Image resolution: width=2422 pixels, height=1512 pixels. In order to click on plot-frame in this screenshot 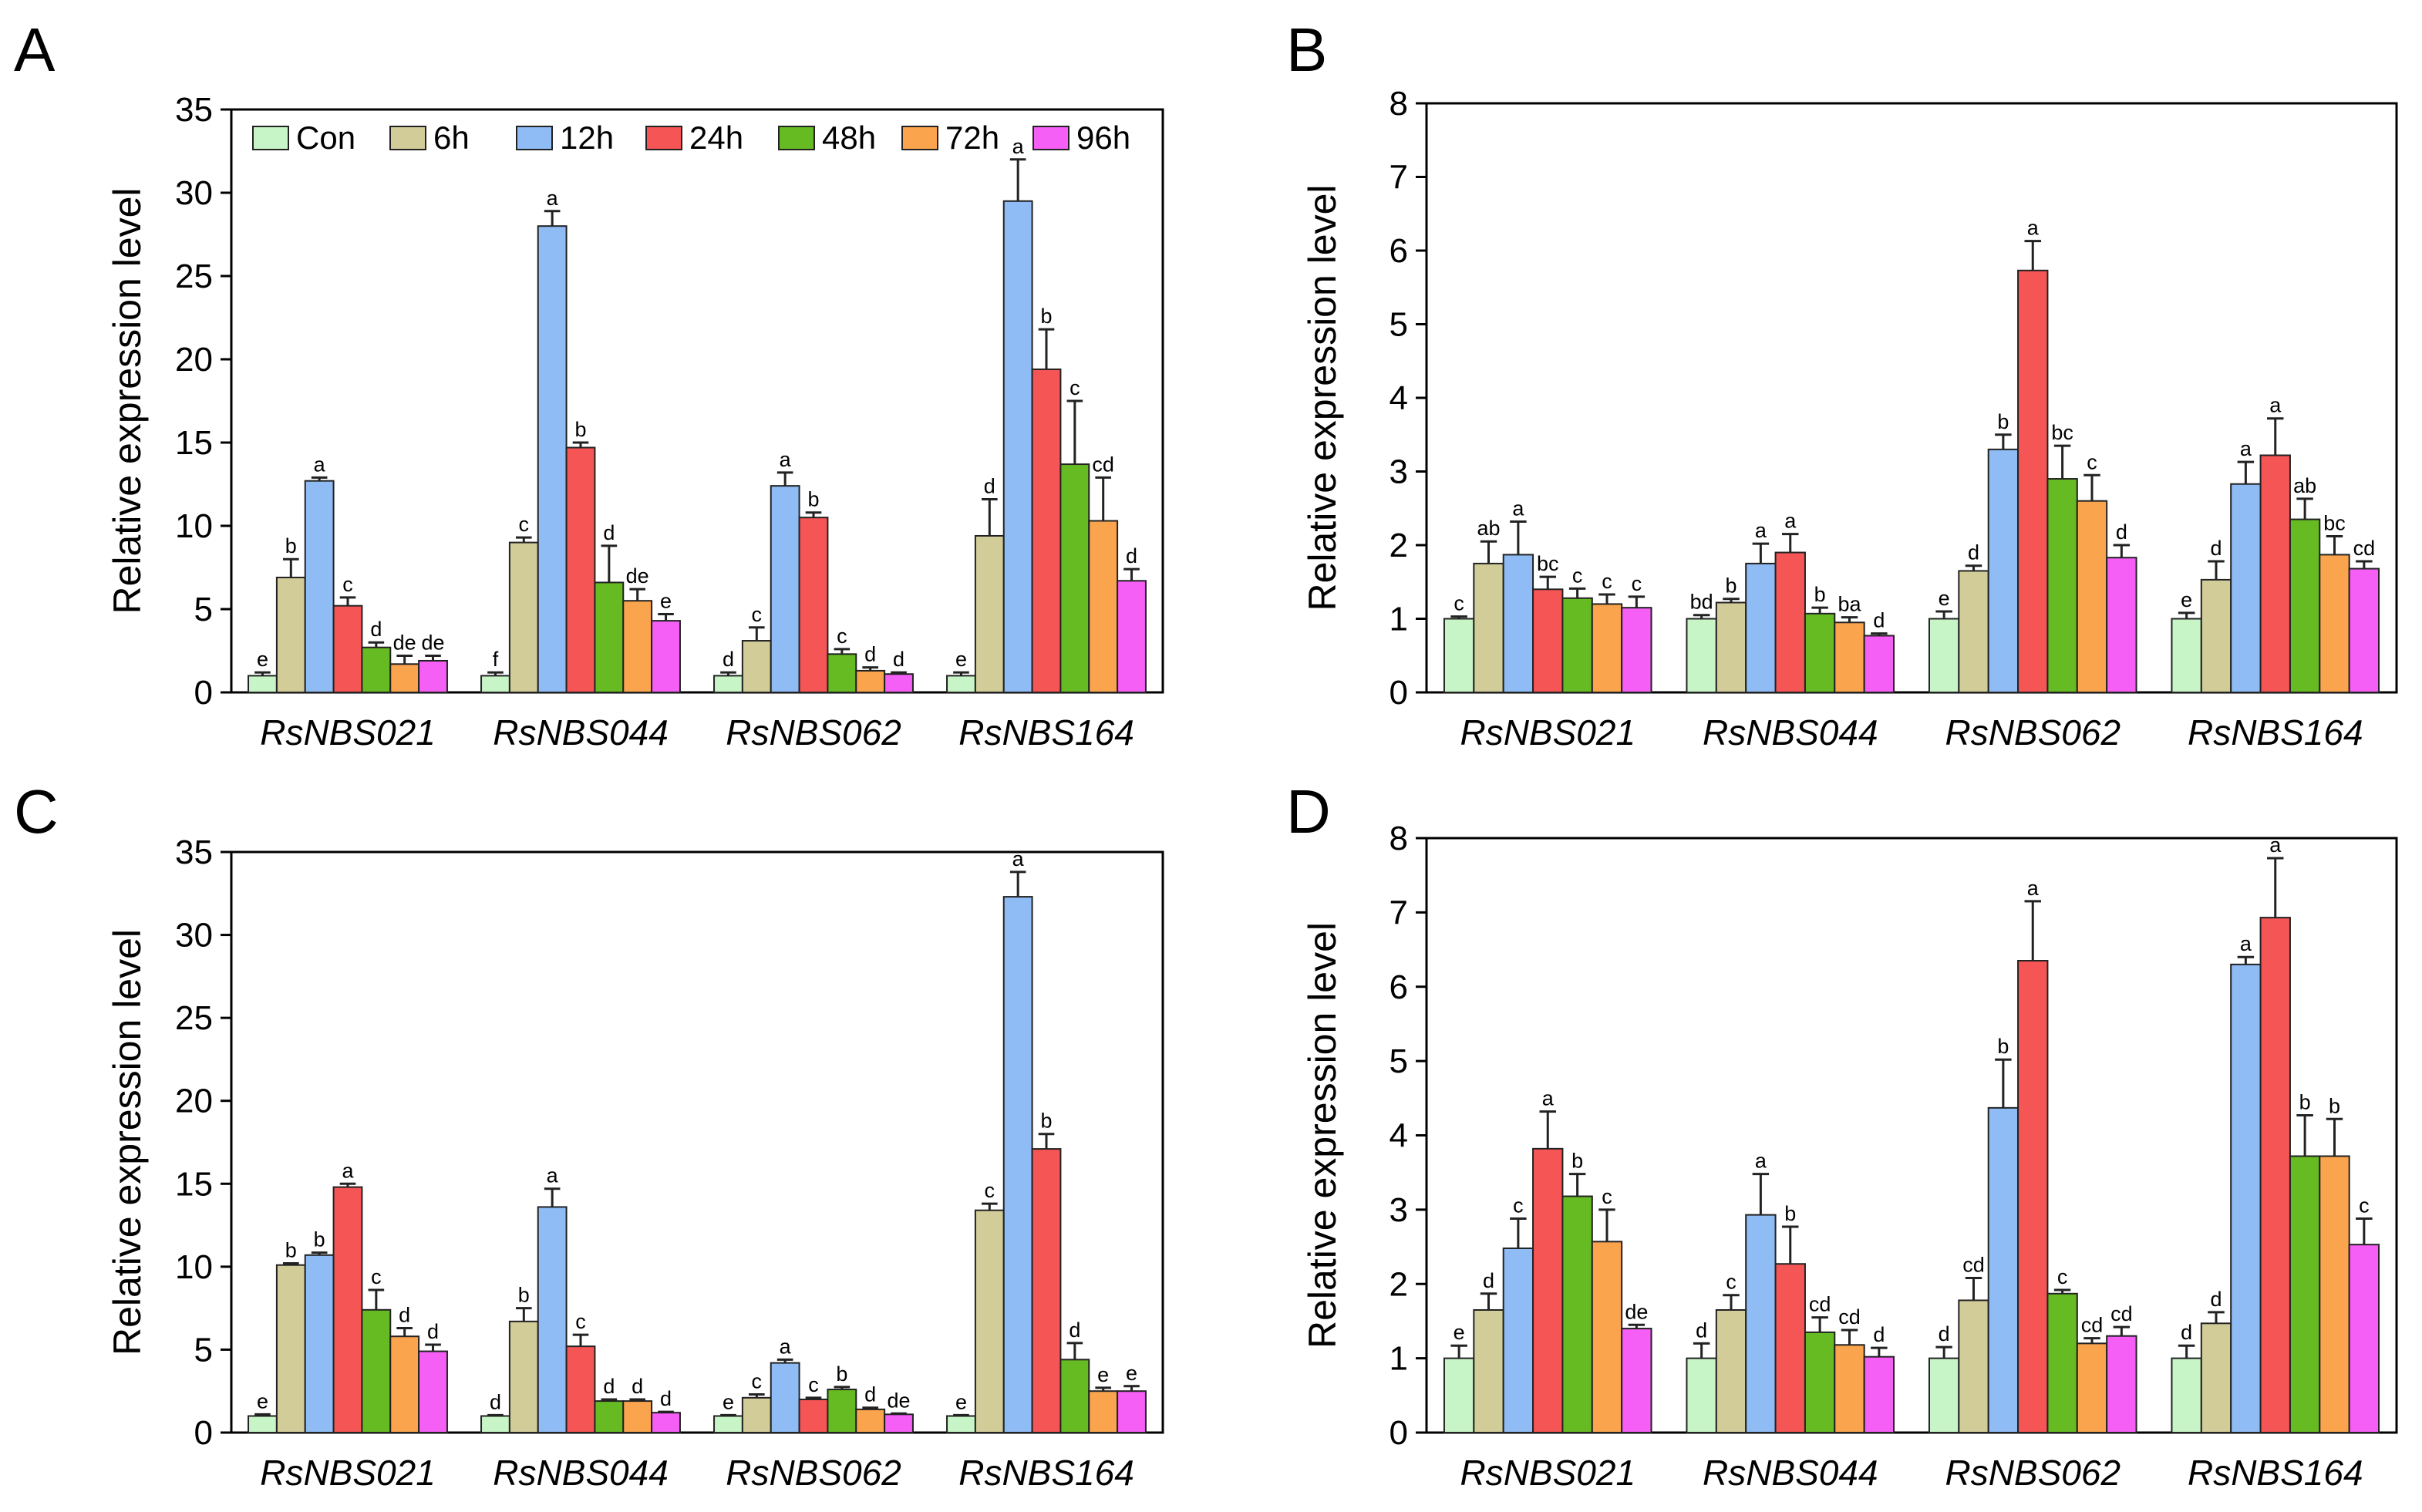, I will do `click(697, 401)`.